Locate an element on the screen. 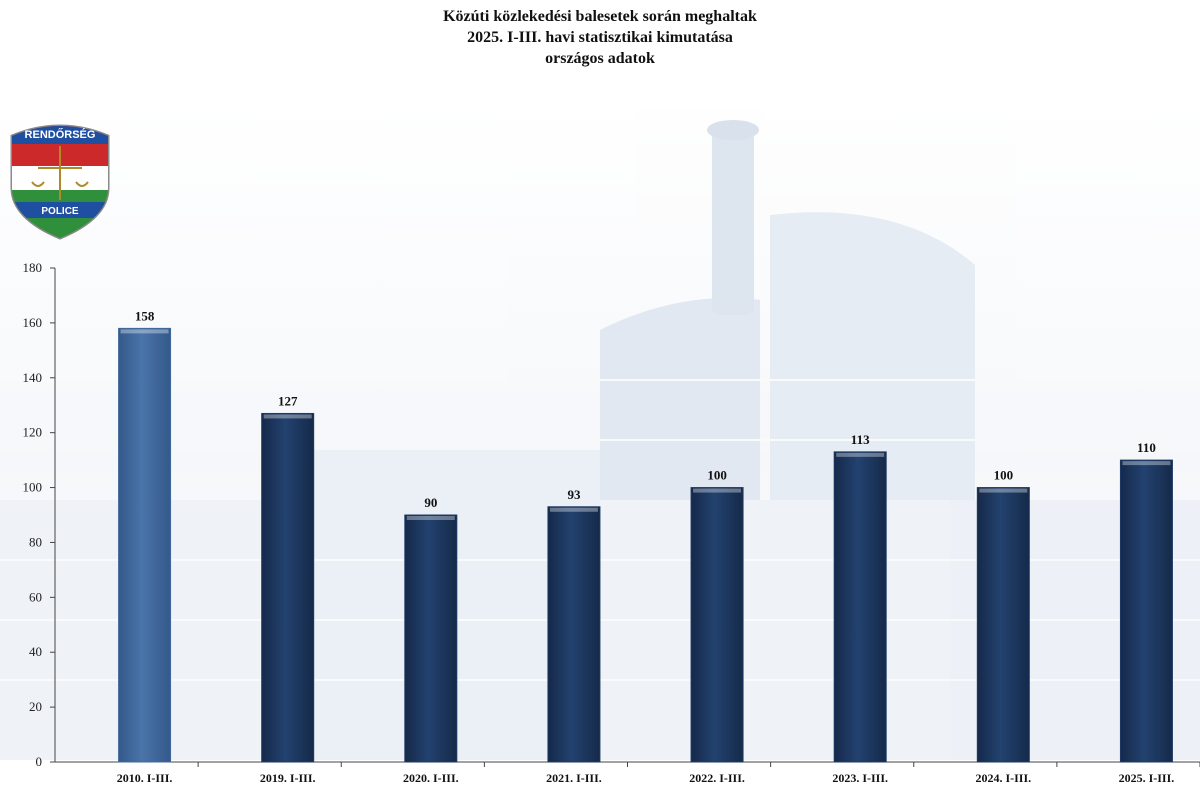  logo-top-text: RENDŐRSÉG is located at coordinates (60, 134).